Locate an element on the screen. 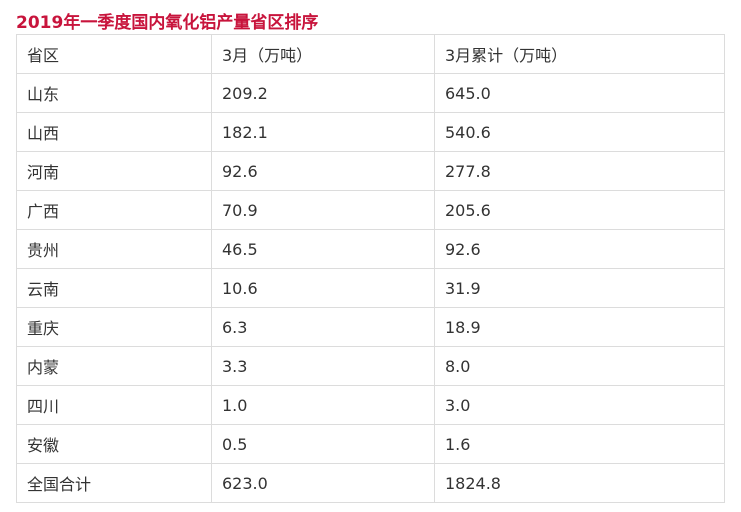 The width and height of the screenshot is (741, 512). table-cell: 8.0 is located at coordinates (579, 366).